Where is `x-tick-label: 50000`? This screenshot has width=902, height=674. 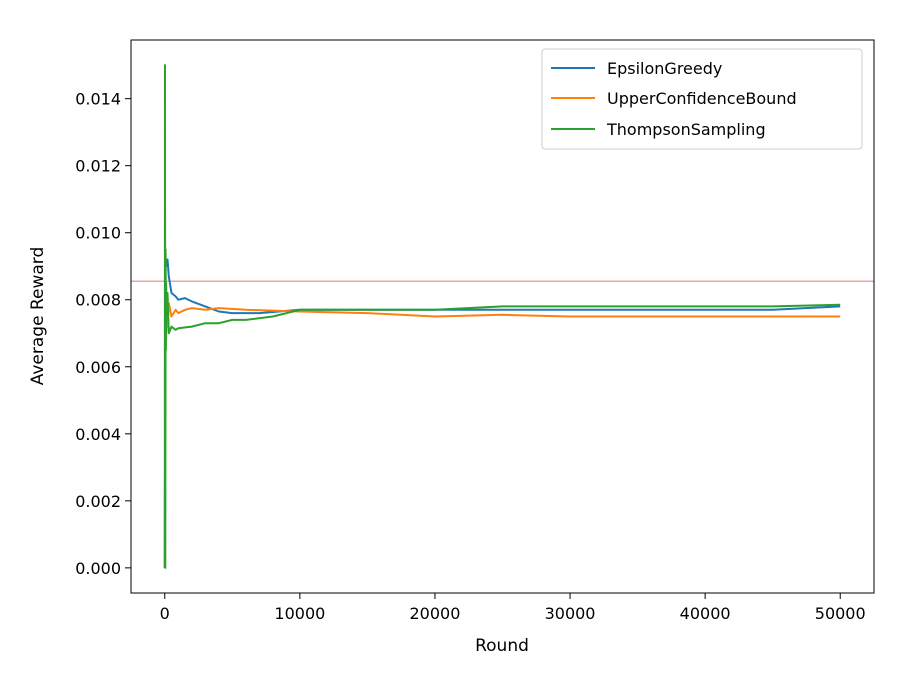 x-tick-label: 50000 is located at coordinates (840, 613).